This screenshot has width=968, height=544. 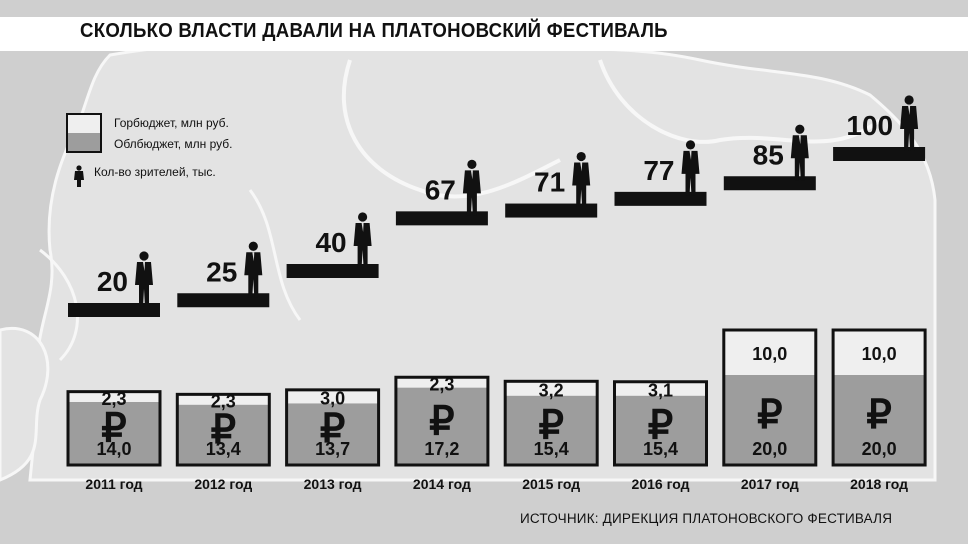 I want to click on viewers-value-label: 77, so click(x=658, y=170).